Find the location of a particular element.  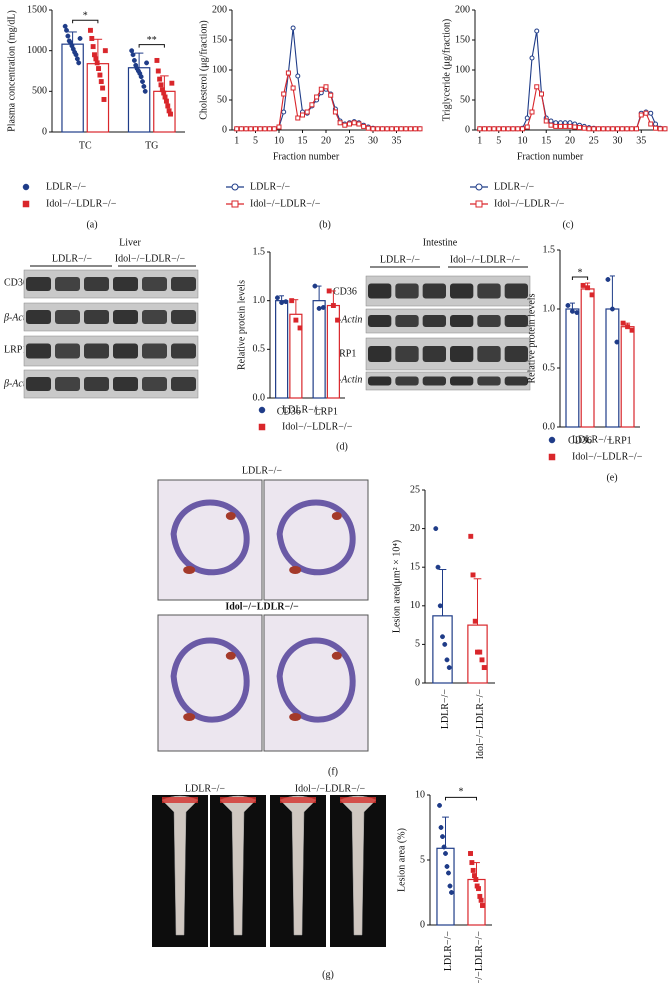

x-tick-label: 25 is located at coordinates (350, 140).